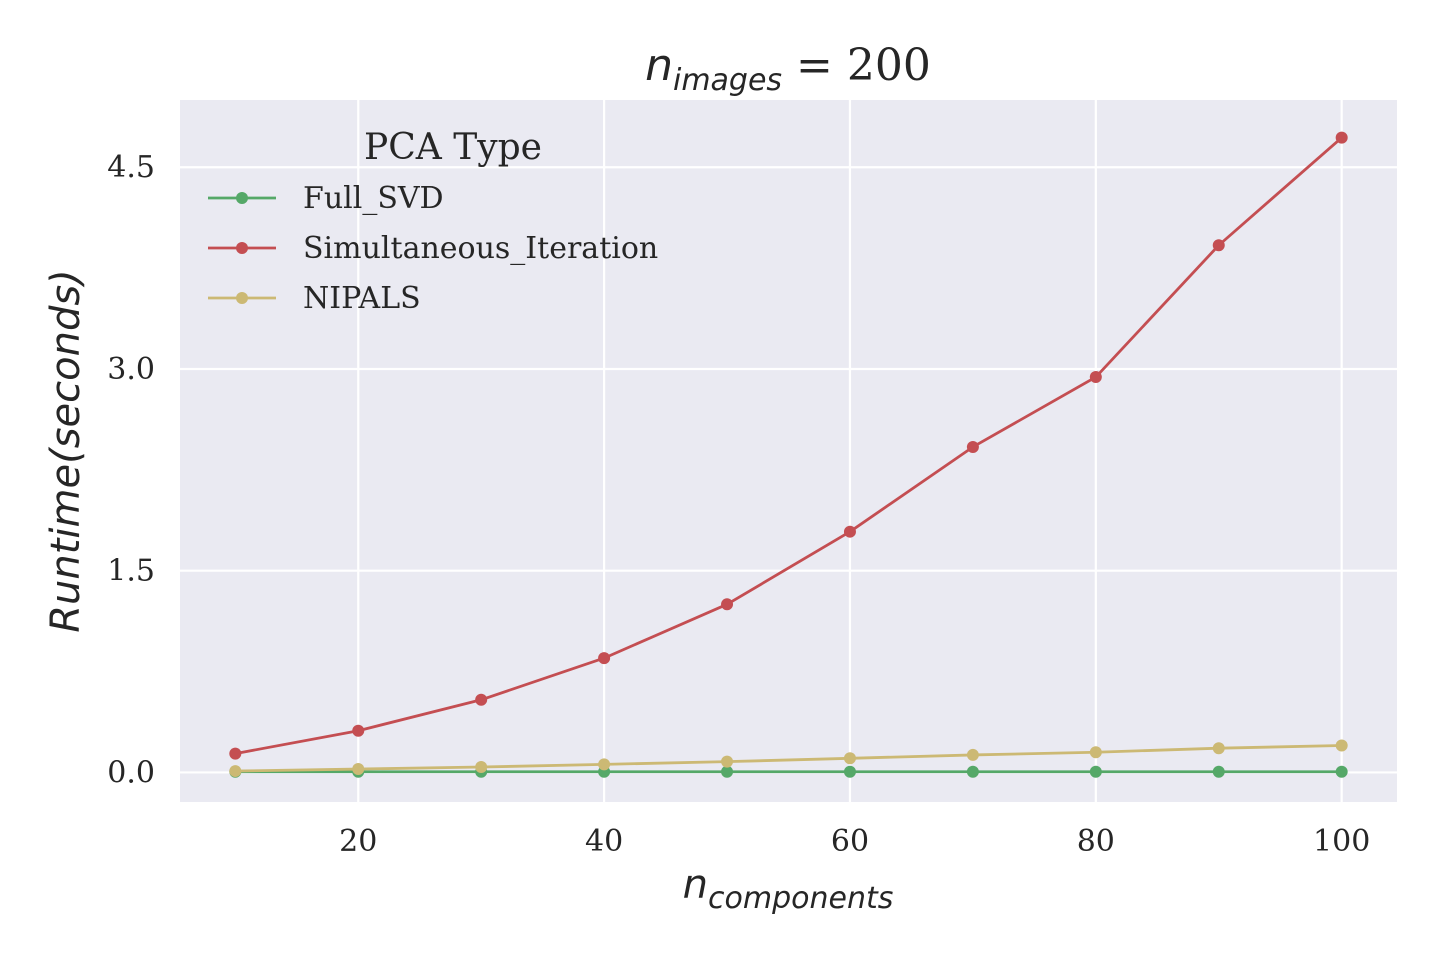 The width and height of the screenshot is (1440, 960). What do you see at coordinates (358, 841) in the screenshot?
I see `x-tick-label: 20` at bounding box center [358, 841].